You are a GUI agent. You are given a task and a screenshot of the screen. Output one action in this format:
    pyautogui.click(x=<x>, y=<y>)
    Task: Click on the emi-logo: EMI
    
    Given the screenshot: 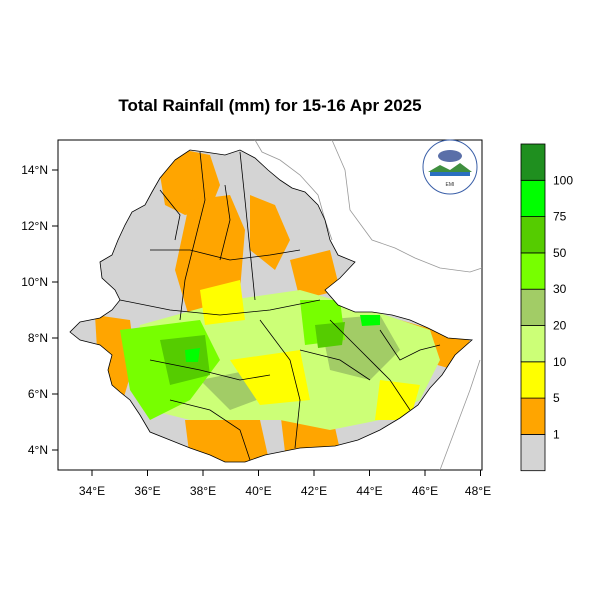 What is the action you would take?
    pyautogui.click(x=450, y=167)
    